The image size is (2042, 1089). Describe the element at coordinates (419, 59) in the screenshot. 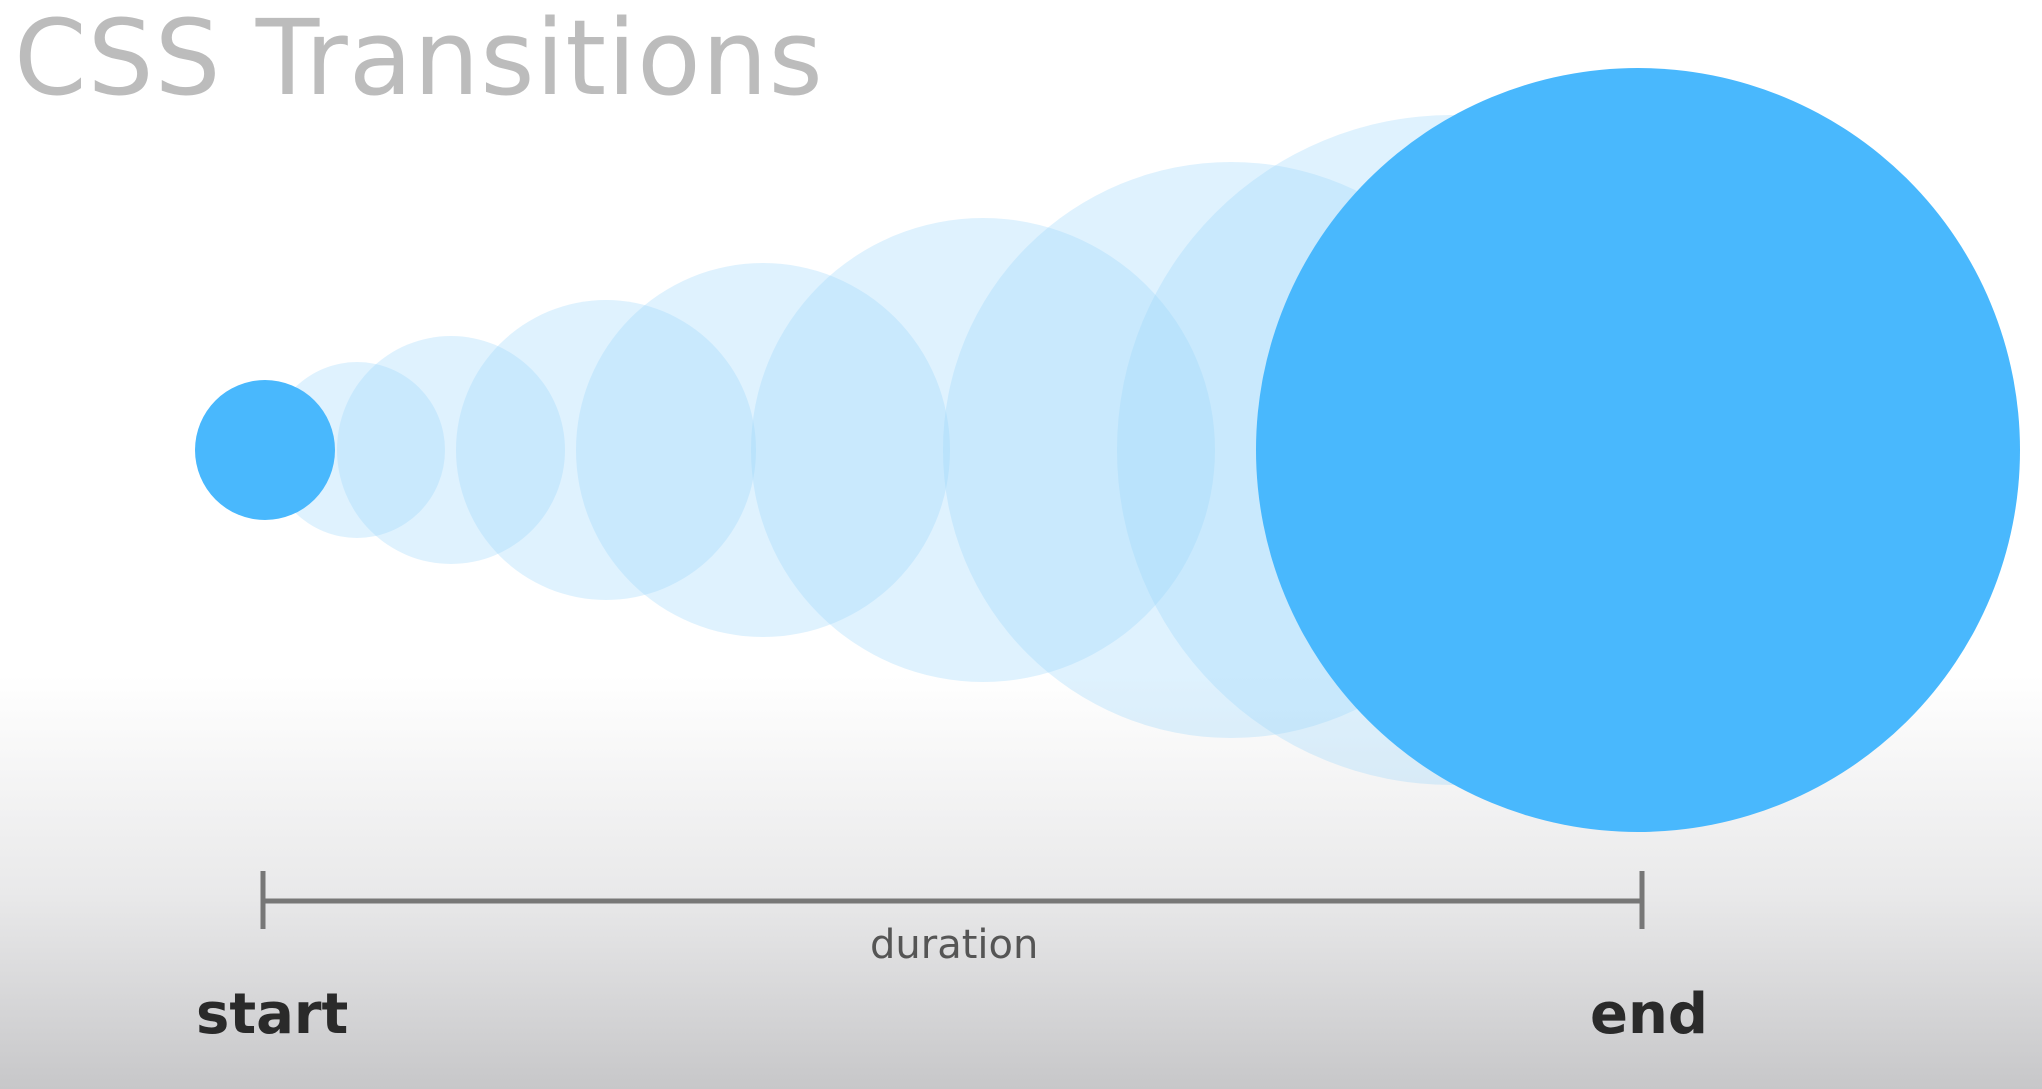

I see `slide-title: CSS Transitions` at that location.